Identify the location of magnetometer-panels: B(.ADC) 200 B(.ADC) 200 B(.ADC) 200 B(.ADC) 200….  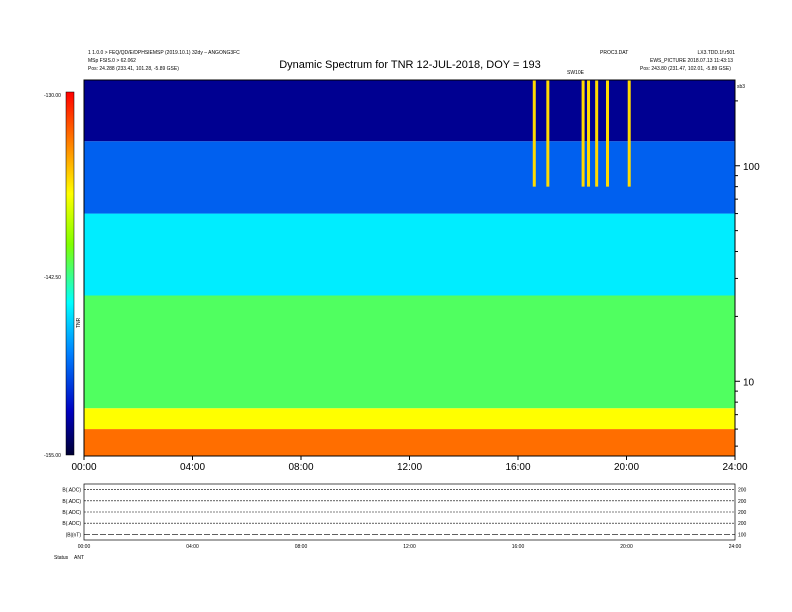
(404, 516).